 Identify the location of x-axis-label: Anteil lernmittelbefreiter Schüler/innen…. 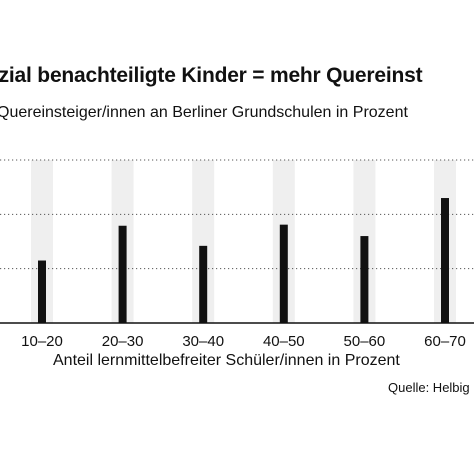
(226, 360).